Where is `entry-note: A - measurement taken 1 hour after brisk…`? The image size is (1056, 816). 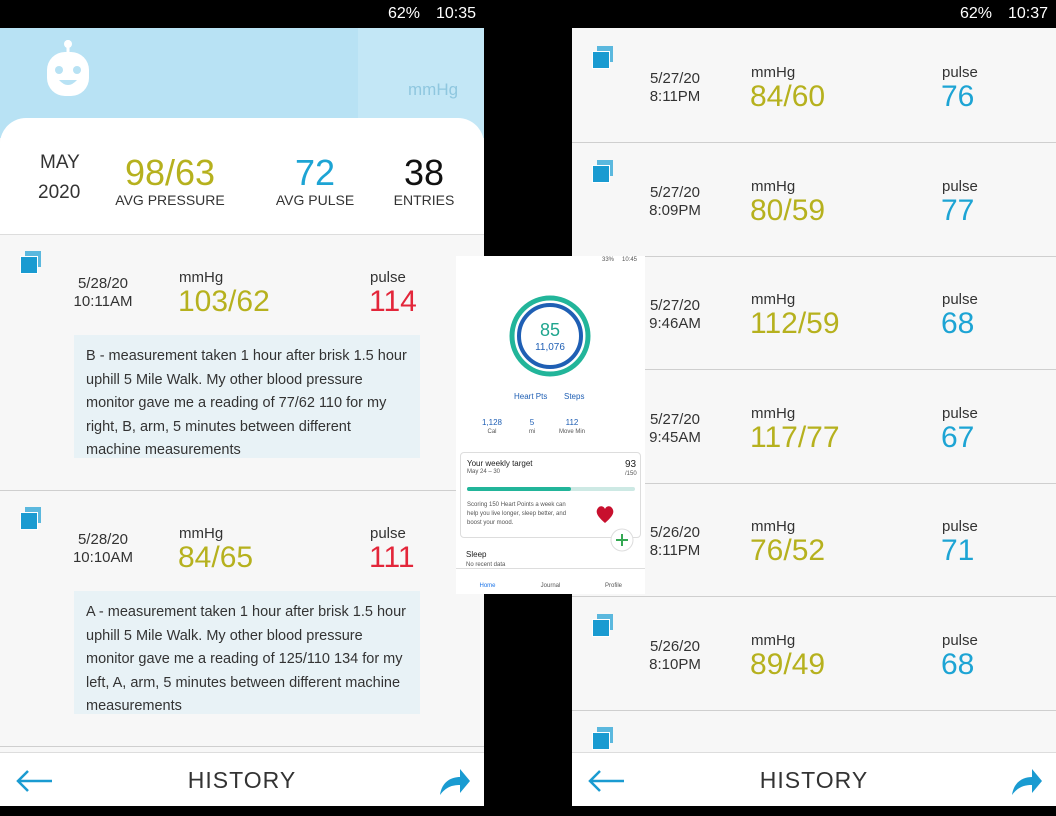 entry-note: A - measurement taken 1 hour after brisk… is located at coordinates (247, 652).